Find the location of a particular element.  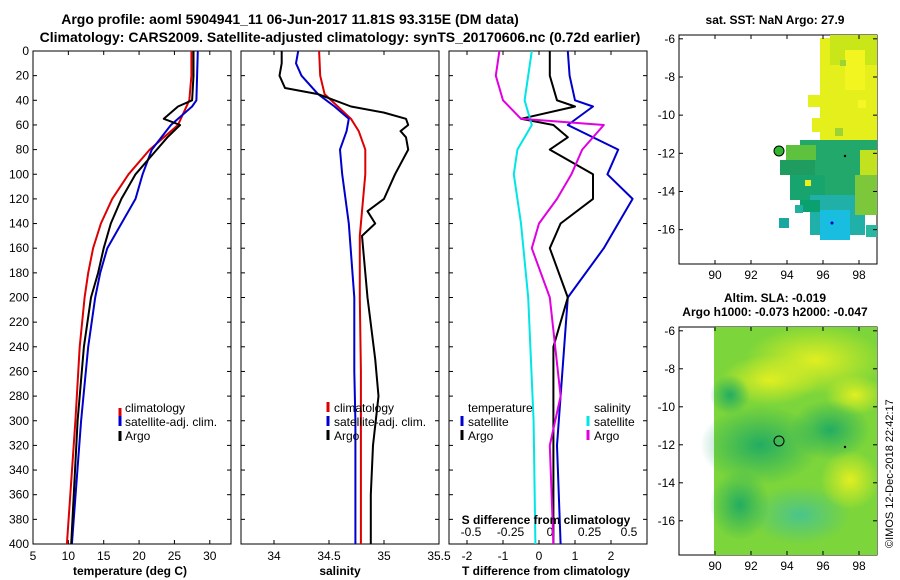

sst-xtick-label: 98 is located at coordinates (859, 275).